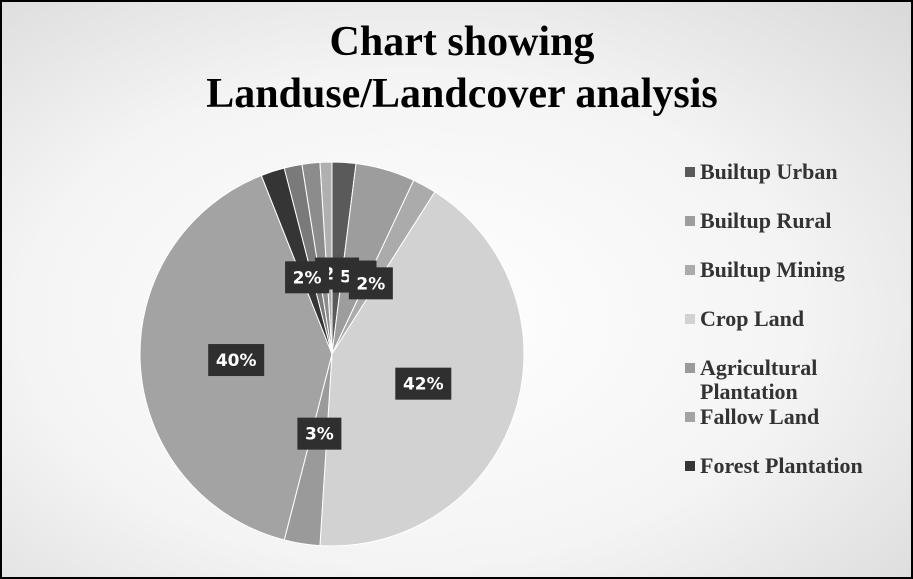 The width and height of the screenshot is (913, 579). Describe the element at coordinates (759, 379) in the screenshot. I see `legend-label: Agricultural Plantation` at that location.